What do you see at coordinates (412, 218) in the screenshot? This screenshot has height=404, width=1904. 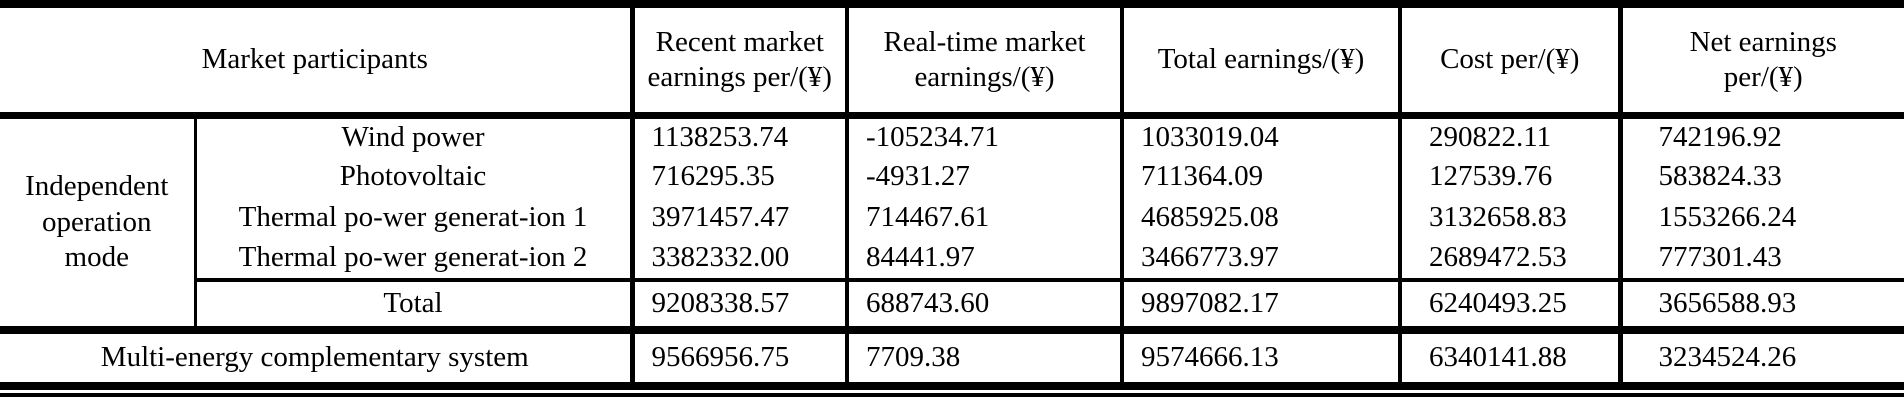 I see `participant-name: Thermal po-wer generat-ion 1` at bounding box center [412, 218].